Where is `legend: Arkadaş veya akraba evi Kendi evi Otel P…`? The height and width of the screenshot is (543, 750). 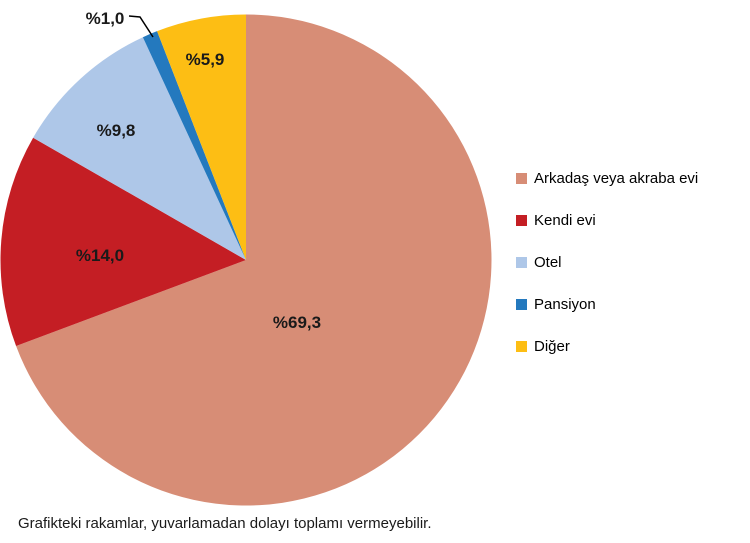
legend: Arkadaş veya akraba evi Kendi evi Otel P… is located at coordinates (607, 262).